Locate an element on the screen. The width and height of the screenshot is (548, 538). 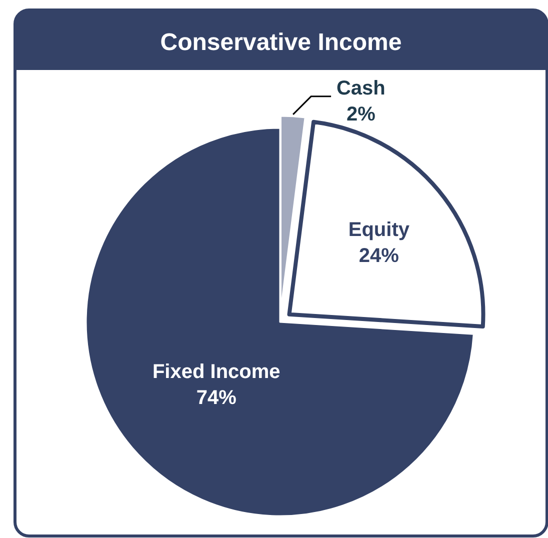
slice-label: Equity is located at coordinates (379, 230).